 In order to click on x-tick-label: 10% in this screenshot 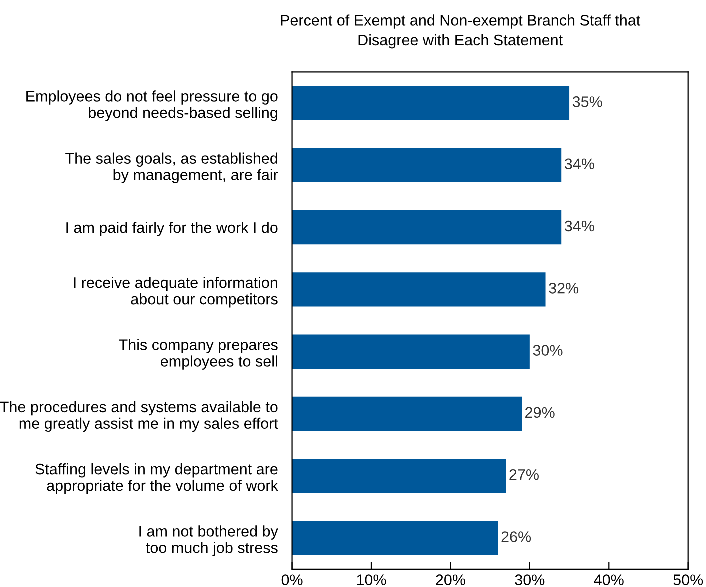, I will do `click(371, 580)`.